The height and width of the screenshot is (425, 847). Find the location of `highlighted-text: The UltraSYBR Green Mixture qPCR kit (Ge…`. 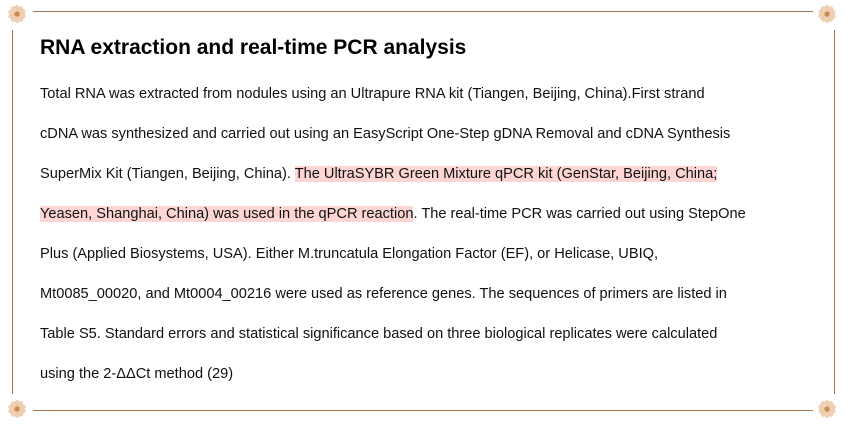

highlighted-text: The UltraSYBR Green Mixture qPCR kit (Ge… is located at coordinates (506, 174).